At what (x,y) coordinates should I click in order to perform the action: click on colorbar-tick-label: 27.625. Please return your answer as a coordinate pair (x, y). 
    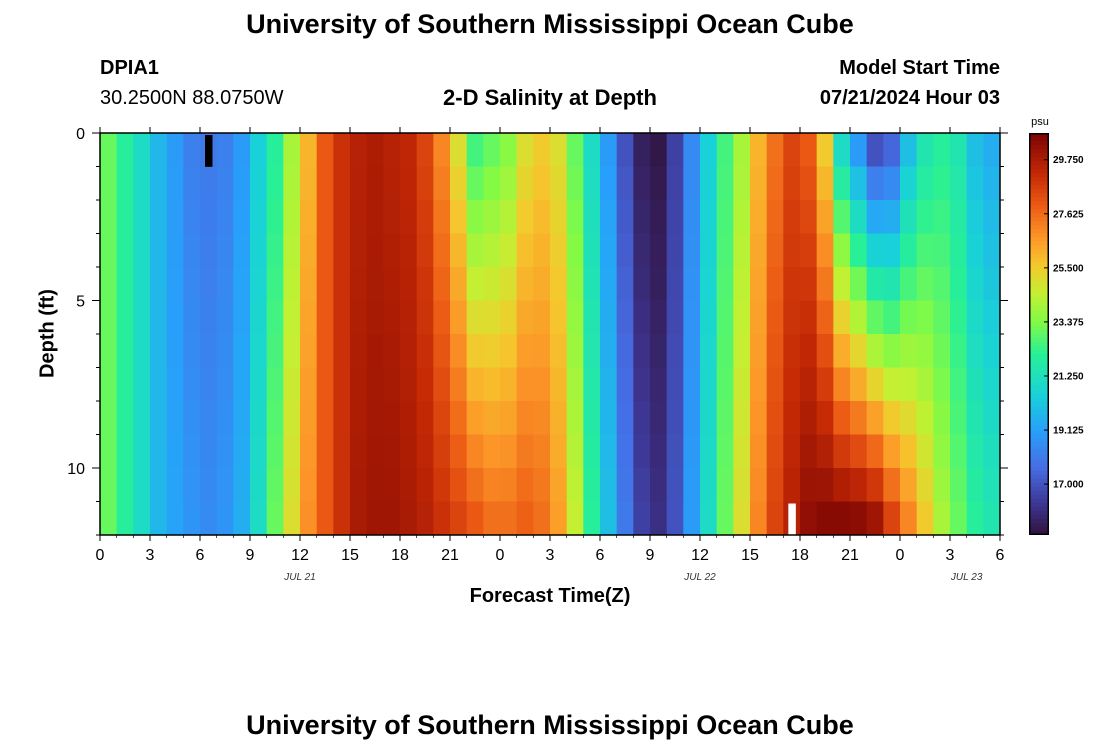
    Looking at the image, I should click on (1068, 214).